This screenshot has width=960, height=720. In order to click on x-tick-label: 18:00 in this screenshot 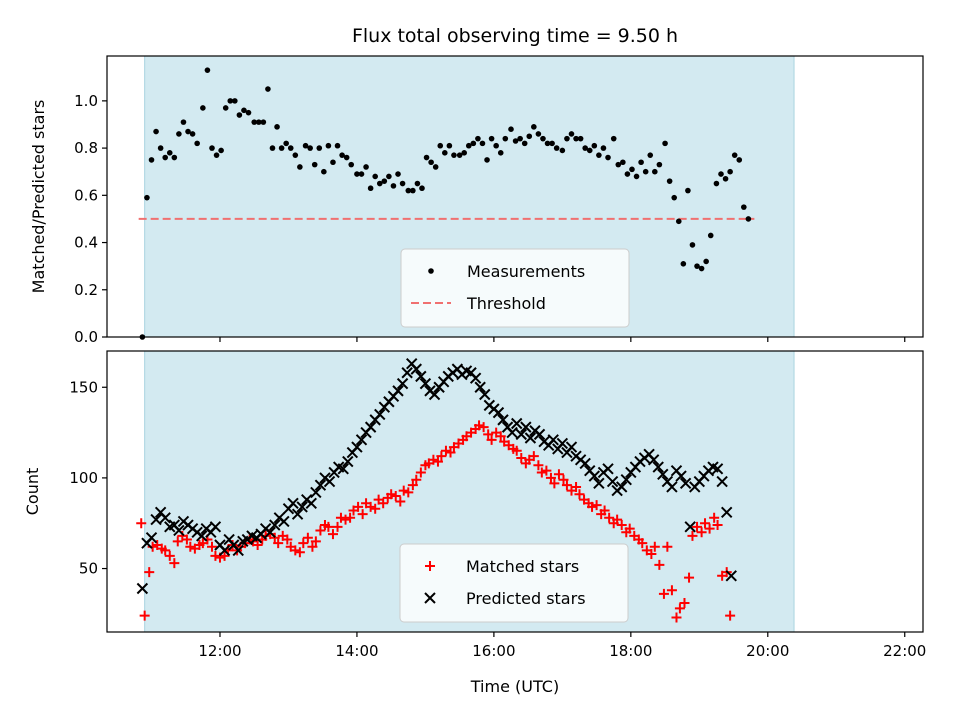, I will do `click(630, 651)`.